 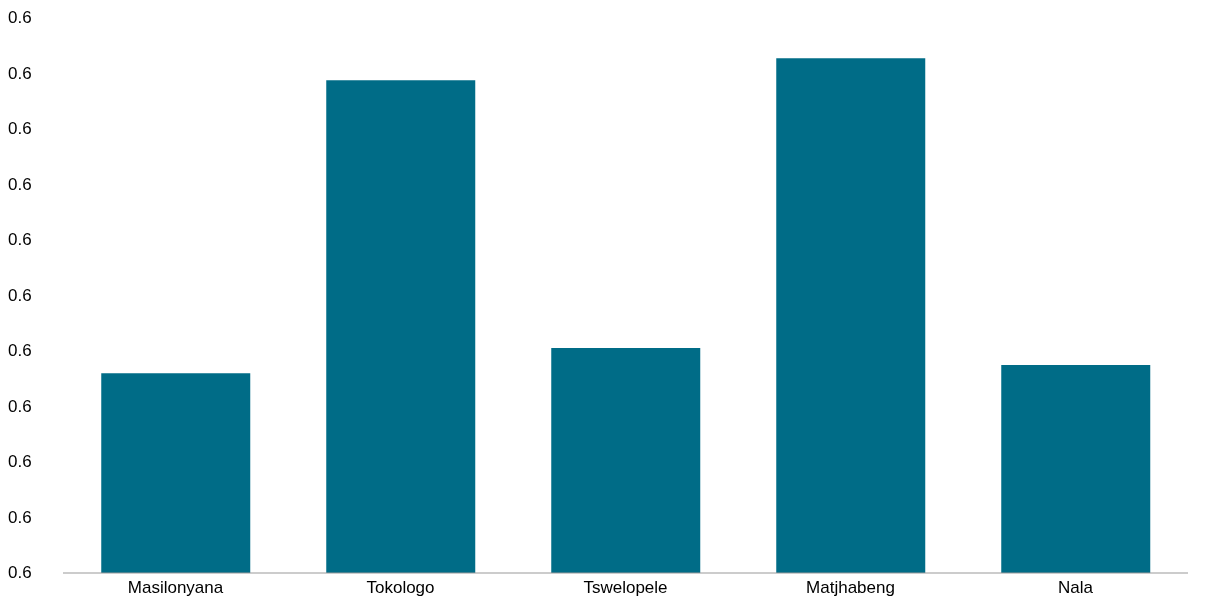 I want to click on x-tick-label: Masilonyana, so click(x=175, y=588).